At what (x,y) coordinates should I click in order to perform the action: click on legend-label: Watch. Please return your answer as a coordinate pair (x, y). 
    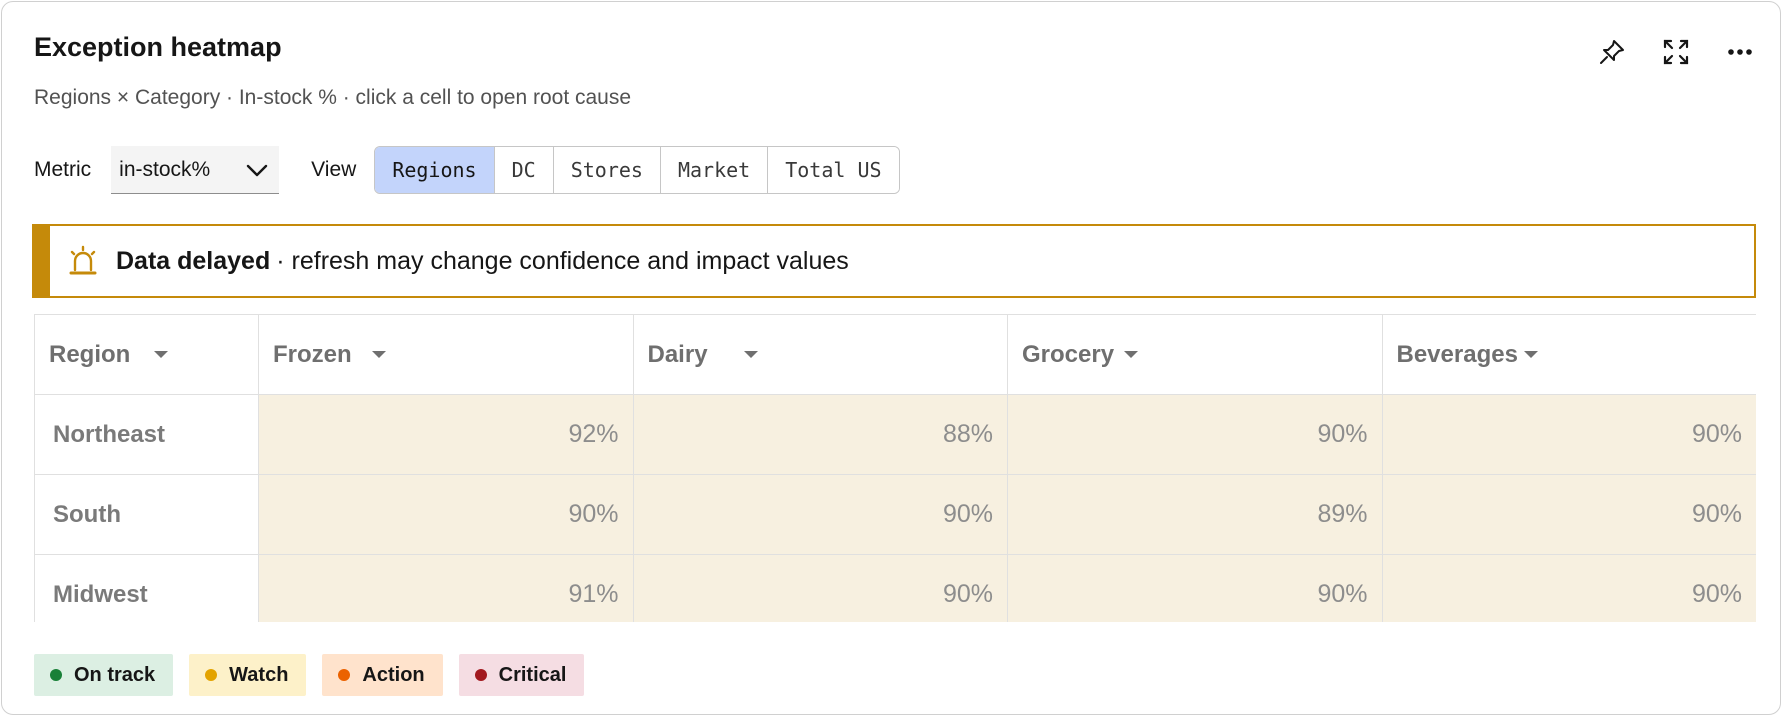
    Looking at the image, I should click on (259, 674).